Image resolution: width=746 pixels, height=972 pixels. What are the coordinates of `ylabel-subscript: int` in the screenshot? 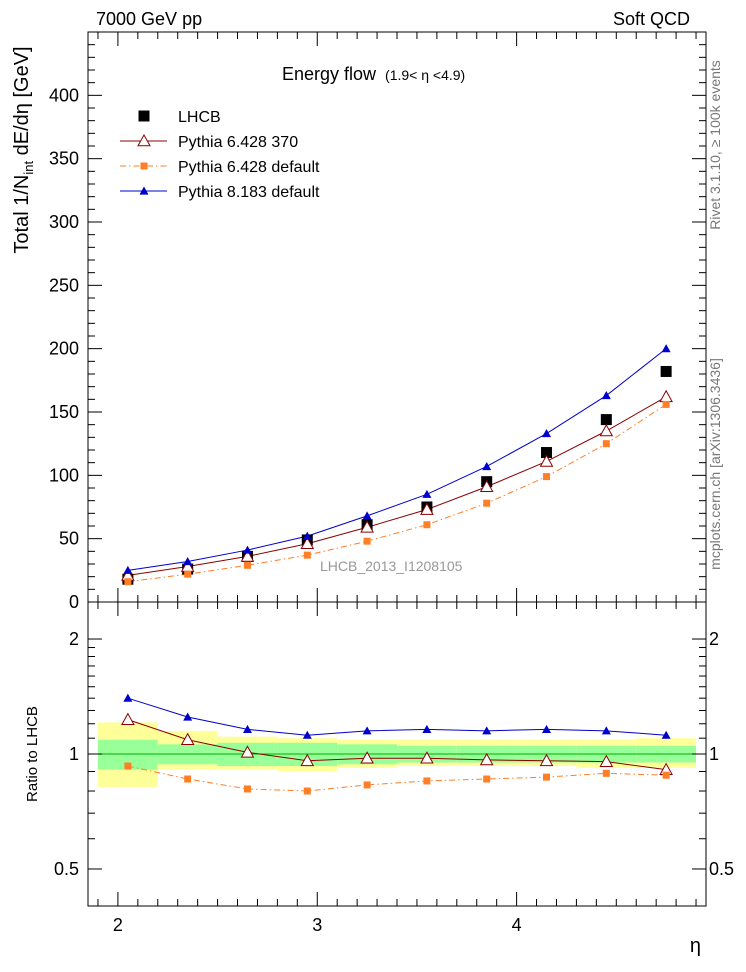 It's located at (28, 168).